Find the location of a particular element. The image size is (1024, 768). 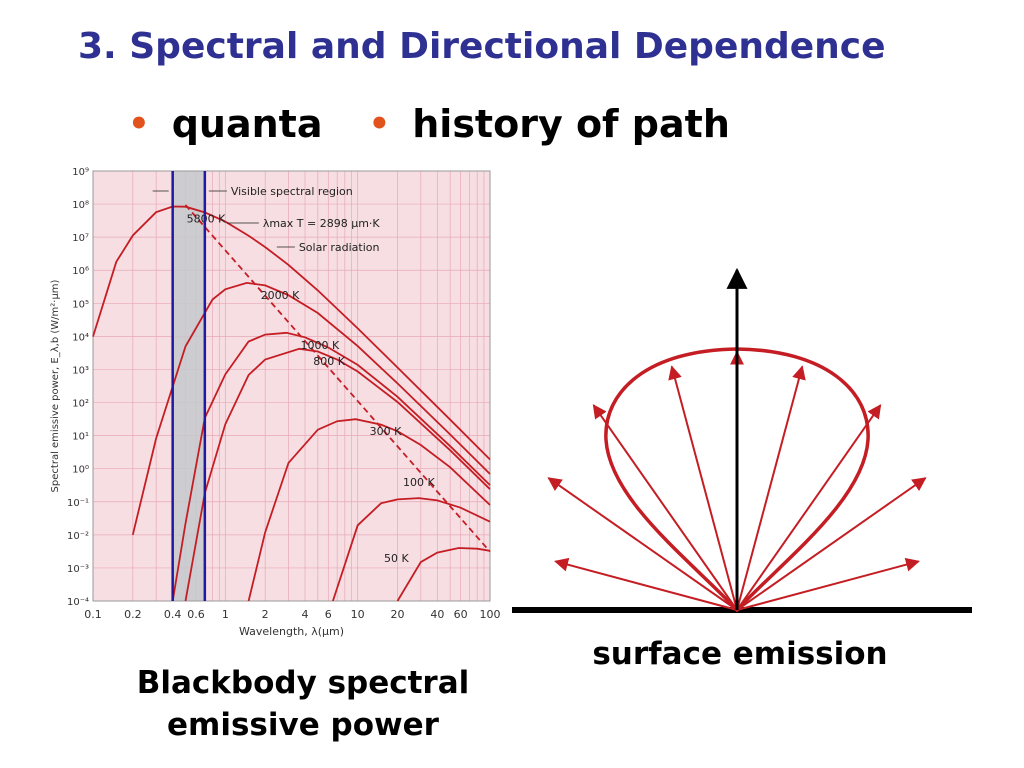

x-tick-label: 0.2 is located at coordinates (133, 614).